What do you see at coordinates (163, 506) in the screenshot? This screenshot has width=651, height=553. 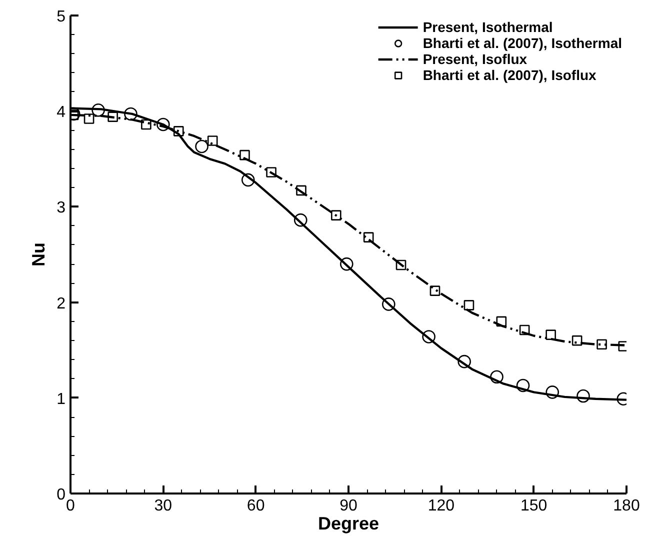 I see `x-tick-label: 30` at bounding box center [163, 506].